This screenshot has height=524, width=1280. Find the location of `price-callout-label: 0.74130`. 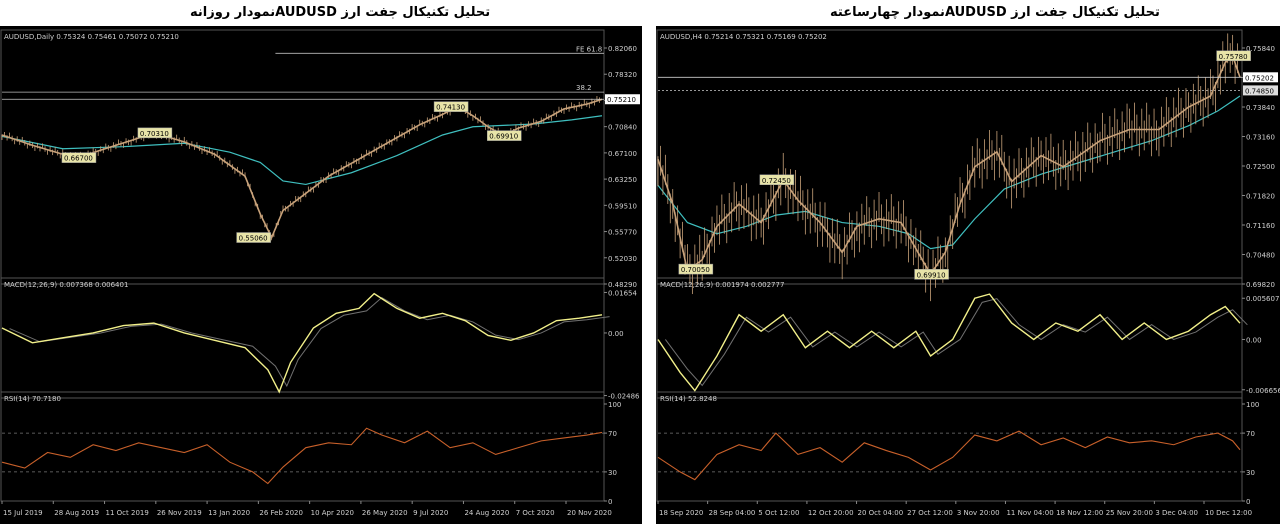

price-callout-label: 0.74130 is located at coordinates (450, 108).